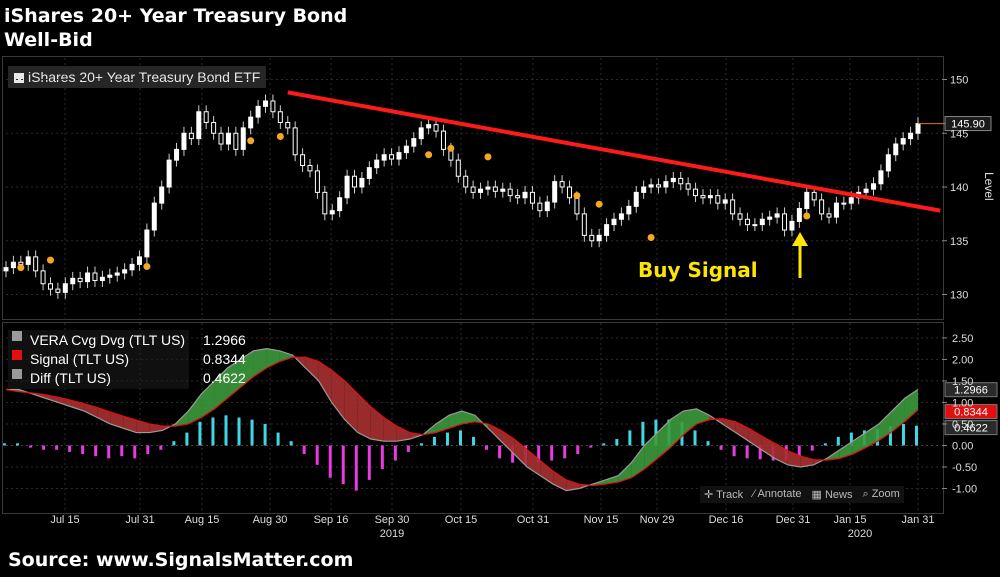  I want to click on macd-tick-label: 0.00, so click(962, 446).